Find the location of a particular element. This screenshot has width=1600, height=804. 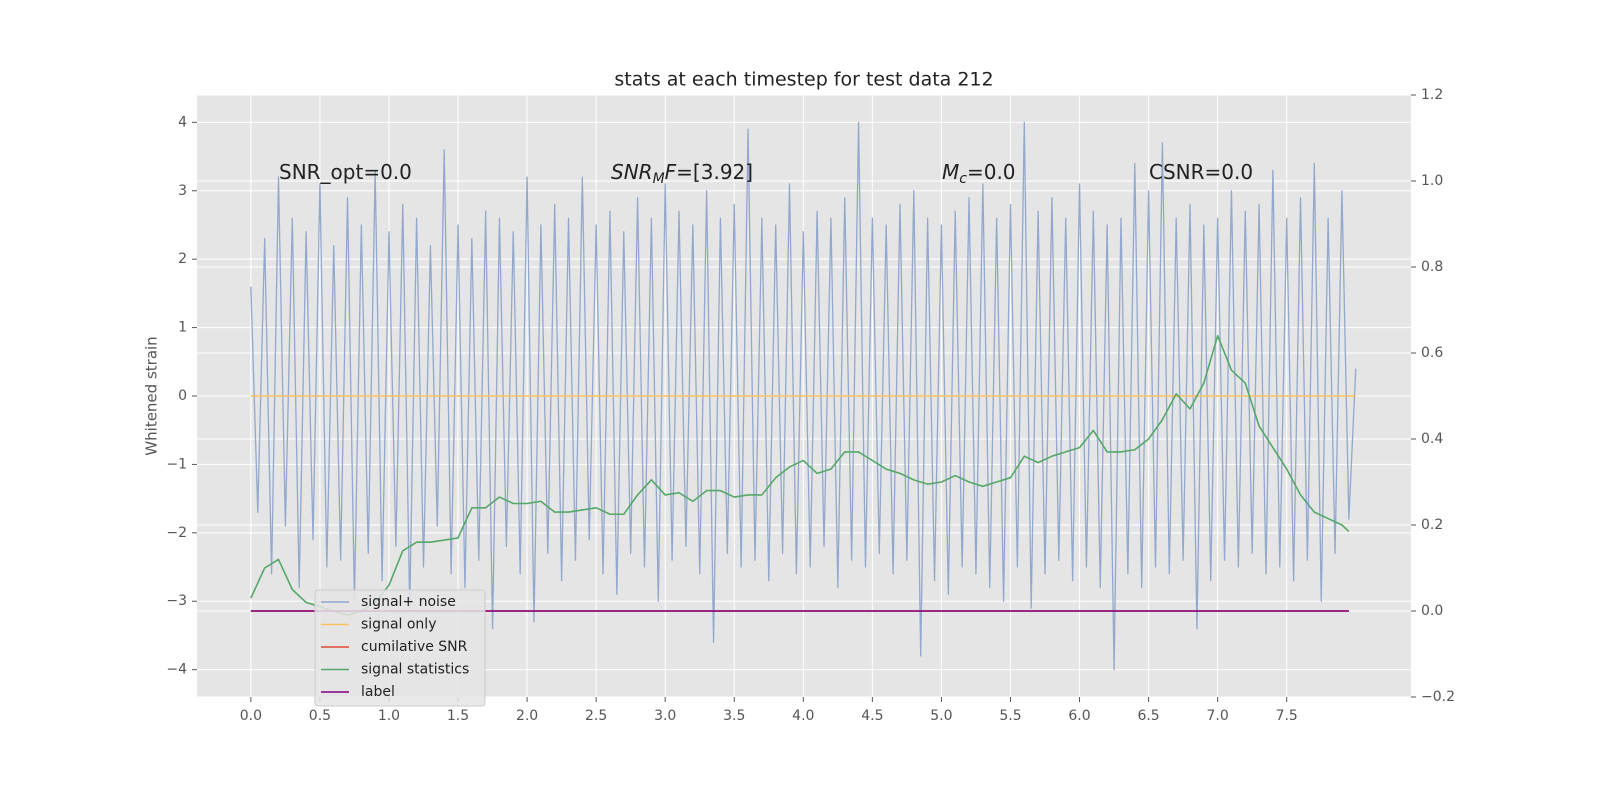

x-tick-label: 2.5 is located at coordinates (596, 716).